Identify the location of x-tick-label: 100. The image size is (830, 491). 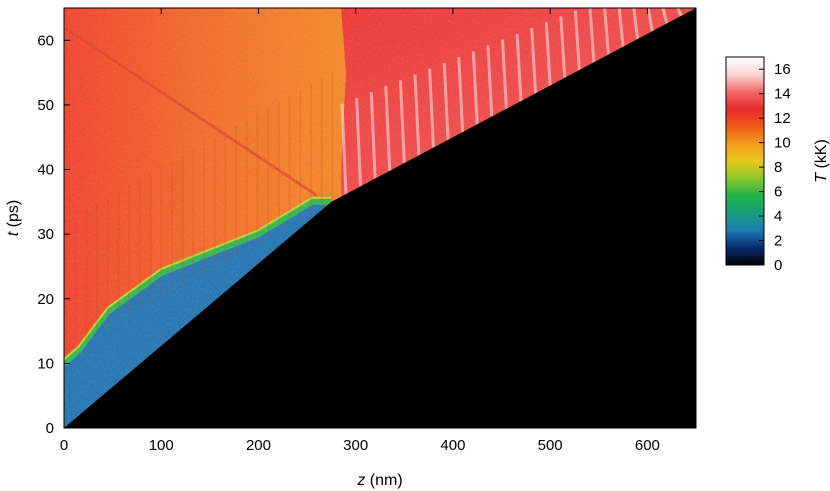
(161, 445).